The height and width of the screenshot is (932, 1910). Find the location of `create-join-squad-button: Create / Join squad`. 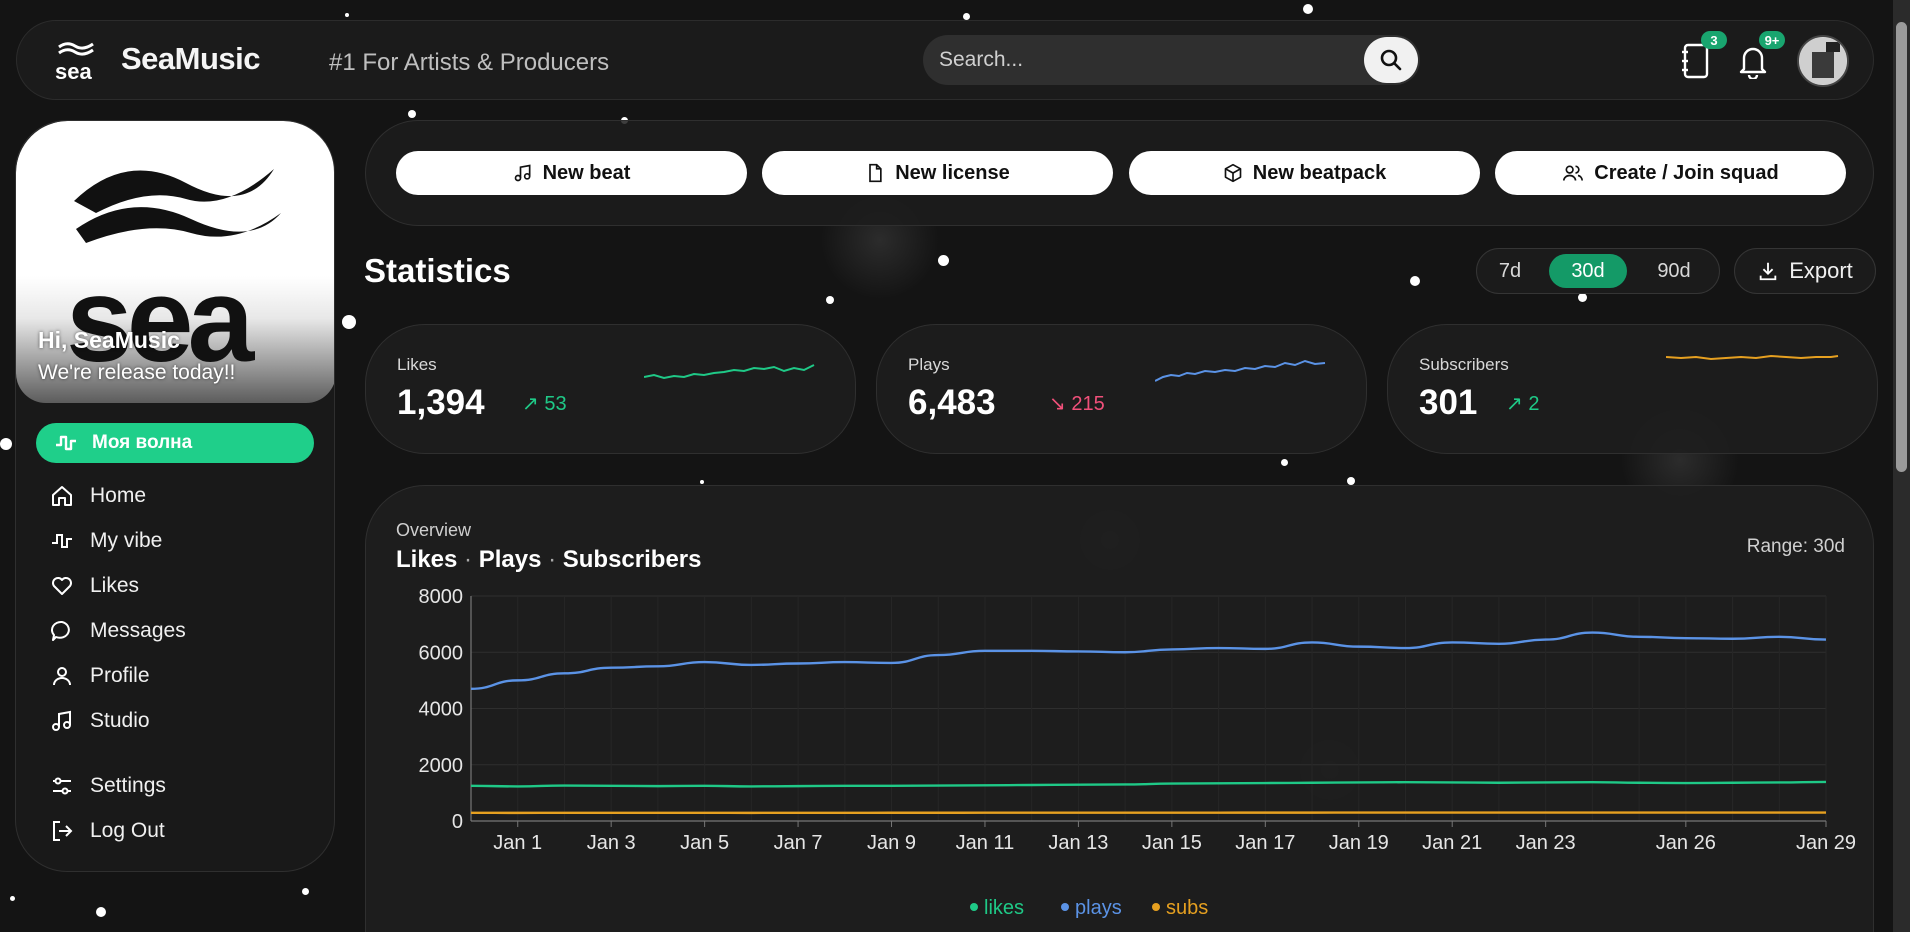

create-join-squad-button: Create / Join squad is located at coordinates (1670, 173).